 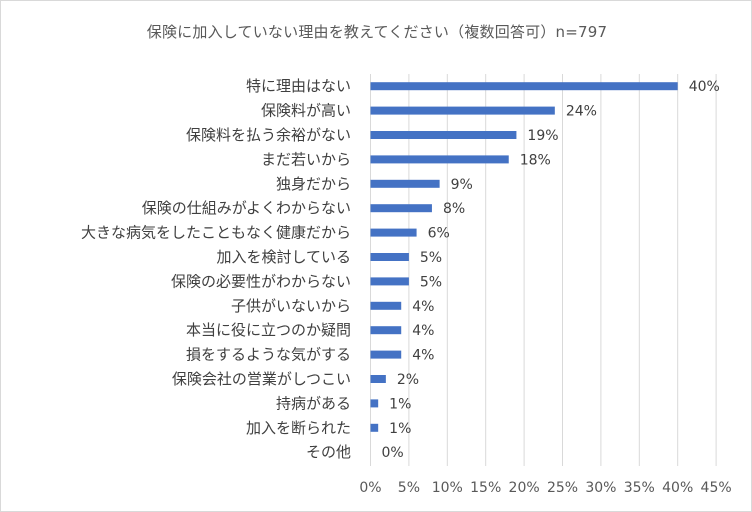 What do you see at coordinates (408, 380) in the screenshot?
I see `data-label: 2%` at bounding box center [408, 380].